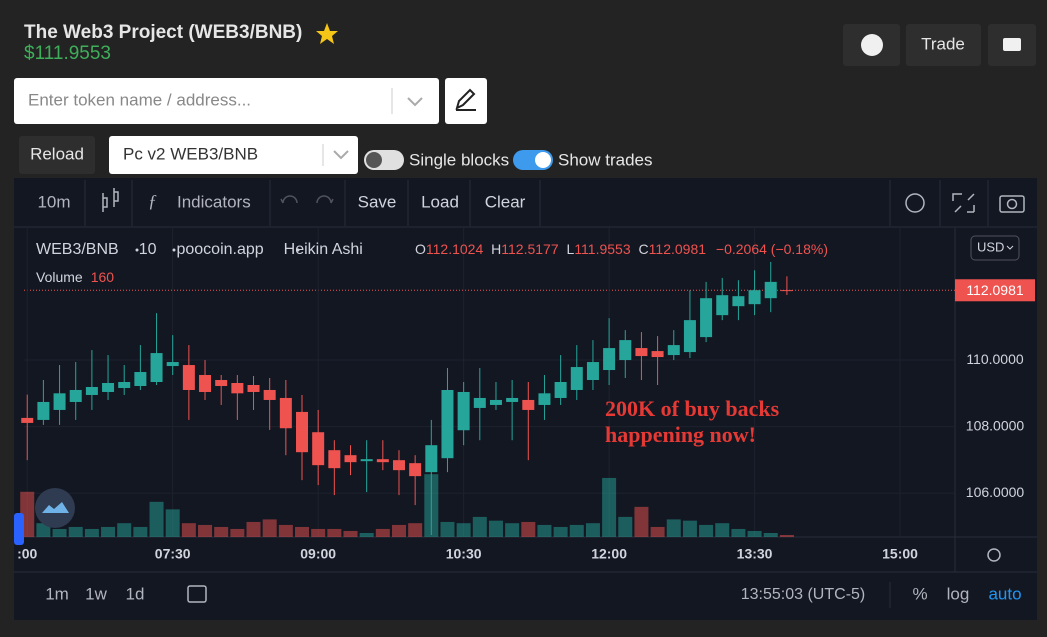 This screenshot has width=1047, height=637. I want to click on favorite-star, so click(327, 33).